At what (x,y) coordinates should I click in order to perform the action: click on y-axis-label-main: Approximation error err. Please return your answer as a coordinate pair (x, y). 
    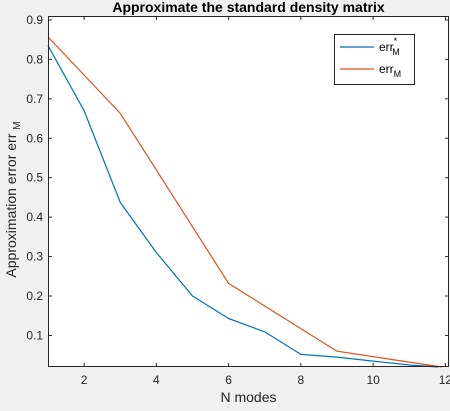
    Looking at the image, I should click on (11, 205).